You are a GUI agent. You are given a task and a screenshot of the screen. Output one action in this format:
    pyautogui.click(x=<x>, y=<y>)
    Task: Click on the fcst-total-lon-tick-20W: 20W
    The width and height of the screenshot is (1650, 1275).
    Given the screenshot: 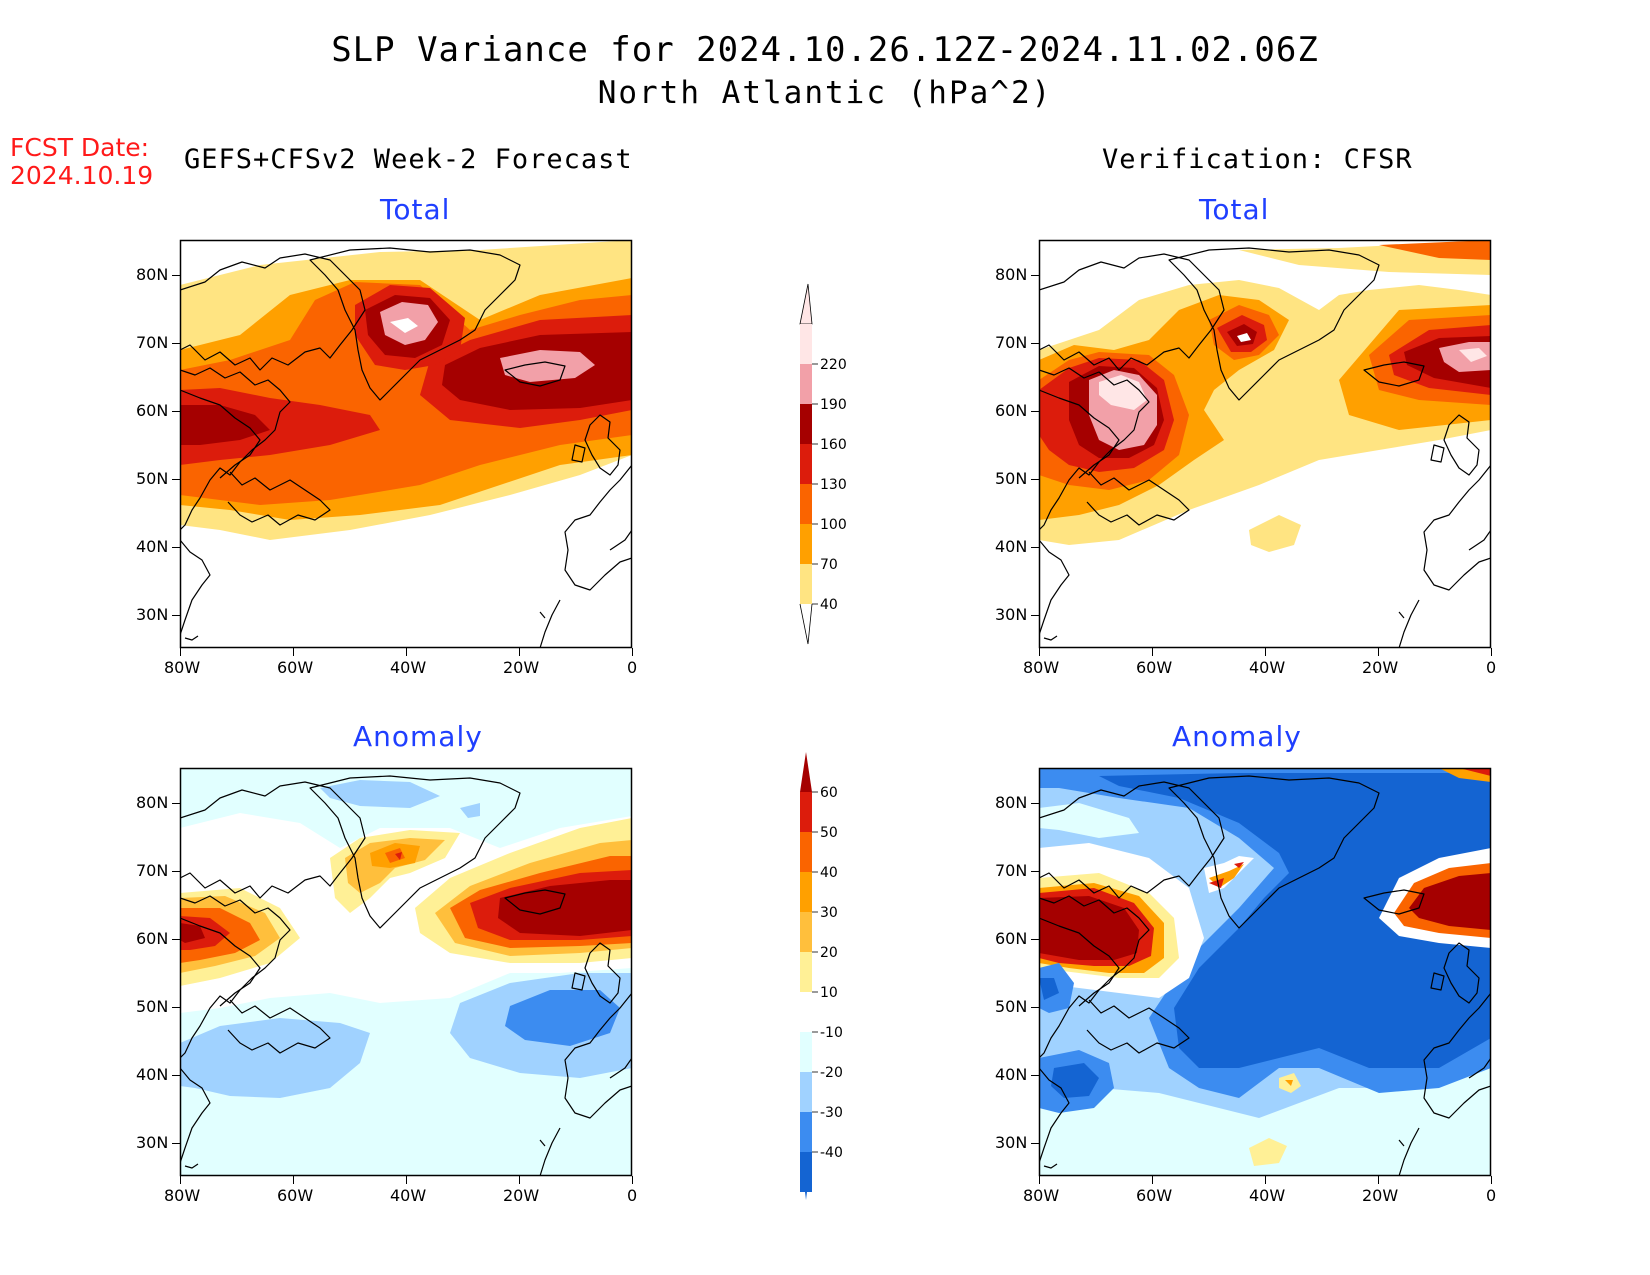 What is the action you would take?
    pyautogui.click(x=521, y=667)
    